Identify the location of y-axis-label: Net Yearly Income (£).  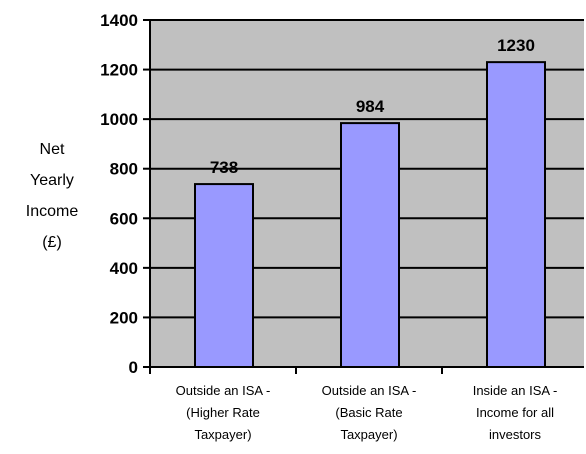
(52, 196).